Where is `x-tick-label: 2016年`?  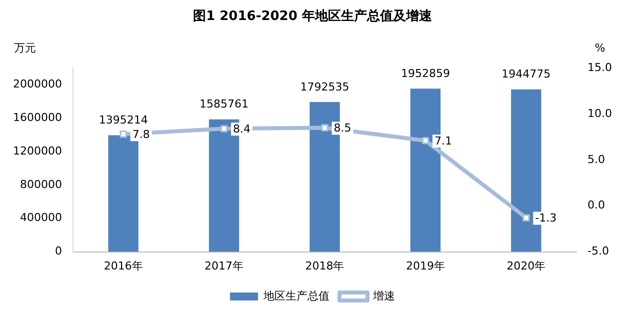
x-tick-label: 2016年 is located at coordinates (123, 265).